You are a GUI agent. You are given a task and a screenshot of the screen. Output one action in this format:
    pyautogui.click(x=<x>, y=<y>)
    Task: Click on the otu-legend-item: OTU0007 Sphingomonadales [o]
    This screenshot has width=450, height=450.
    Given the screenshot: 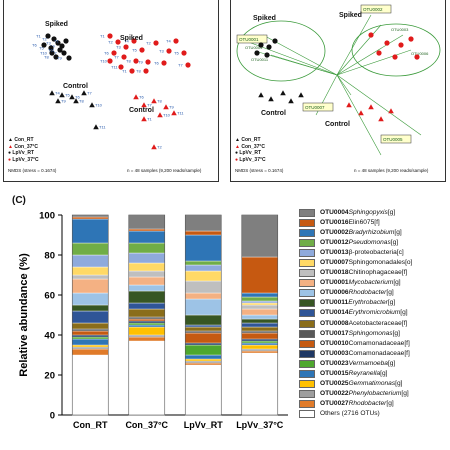 What is the action you would take?
    pyautogui.click(x=355, y=263)
    